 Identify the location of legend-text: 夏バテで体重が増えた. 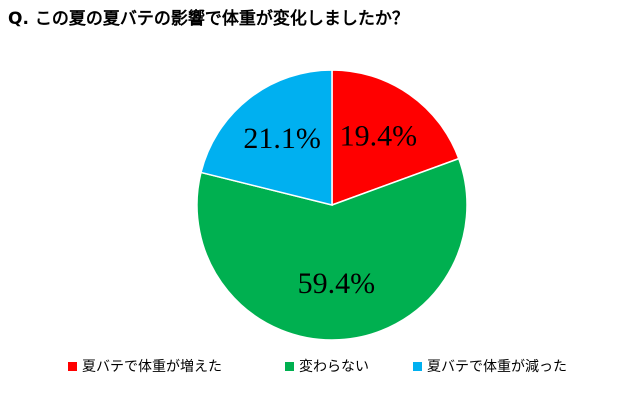
(152, 367).